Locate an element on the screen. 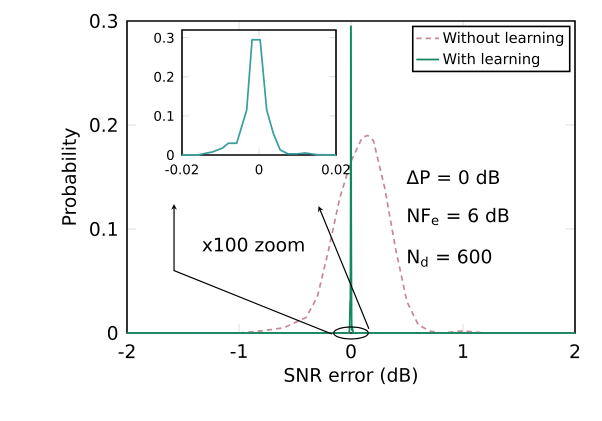 The height and width of the screenshot is (421, 602). x-tick-label: -2 is located at coordinates (126, 351).